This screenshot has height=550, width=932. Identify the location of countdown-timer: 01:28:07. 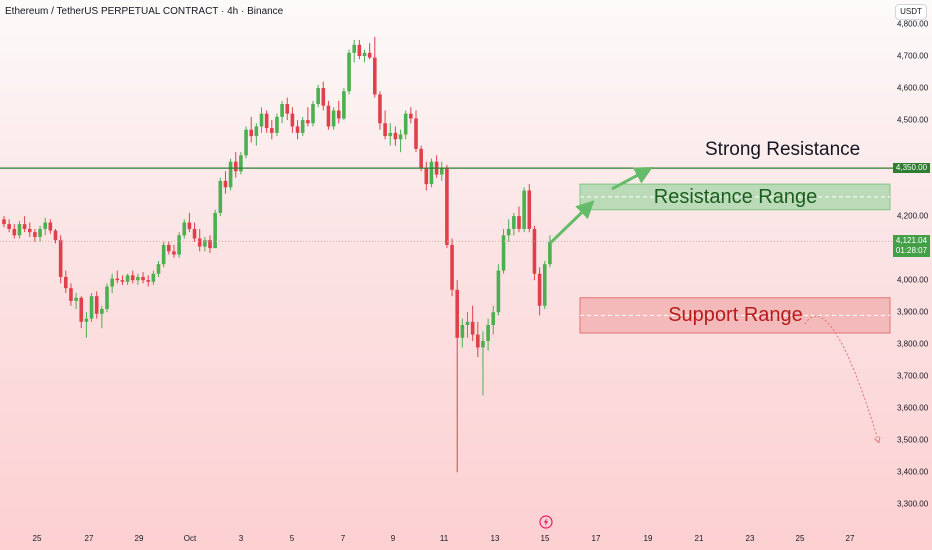
(911, 251).